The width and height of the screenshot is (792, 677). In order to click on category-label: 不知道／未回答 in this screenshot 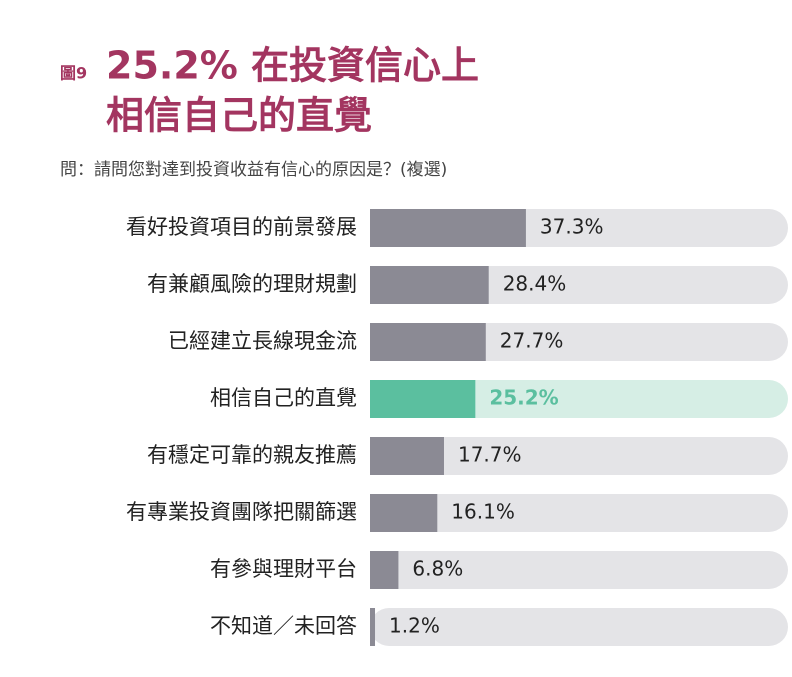, I will do `click(283, 626)`.